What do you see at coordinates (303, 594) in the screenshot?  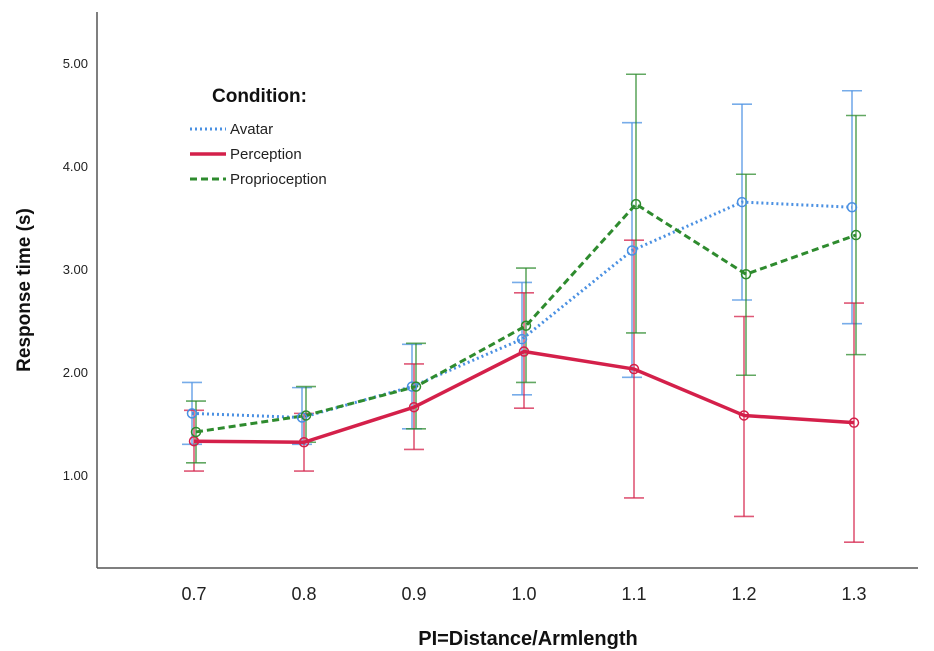 I see `x-tick-label: 0.8` at bounding box center [303, 594].